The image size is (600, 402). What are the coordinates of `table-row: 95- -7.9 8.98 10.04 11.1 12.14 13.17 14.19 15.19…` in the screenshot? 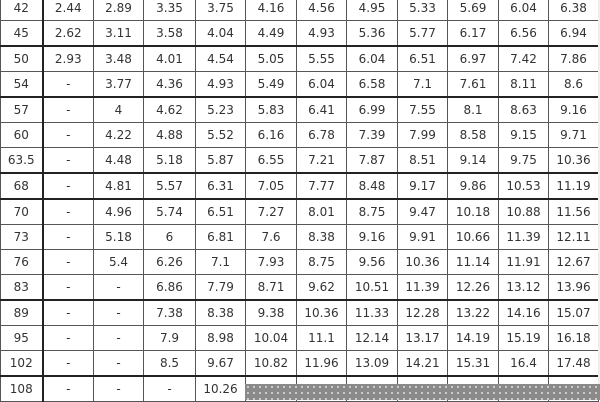 It's located at (299, 338).